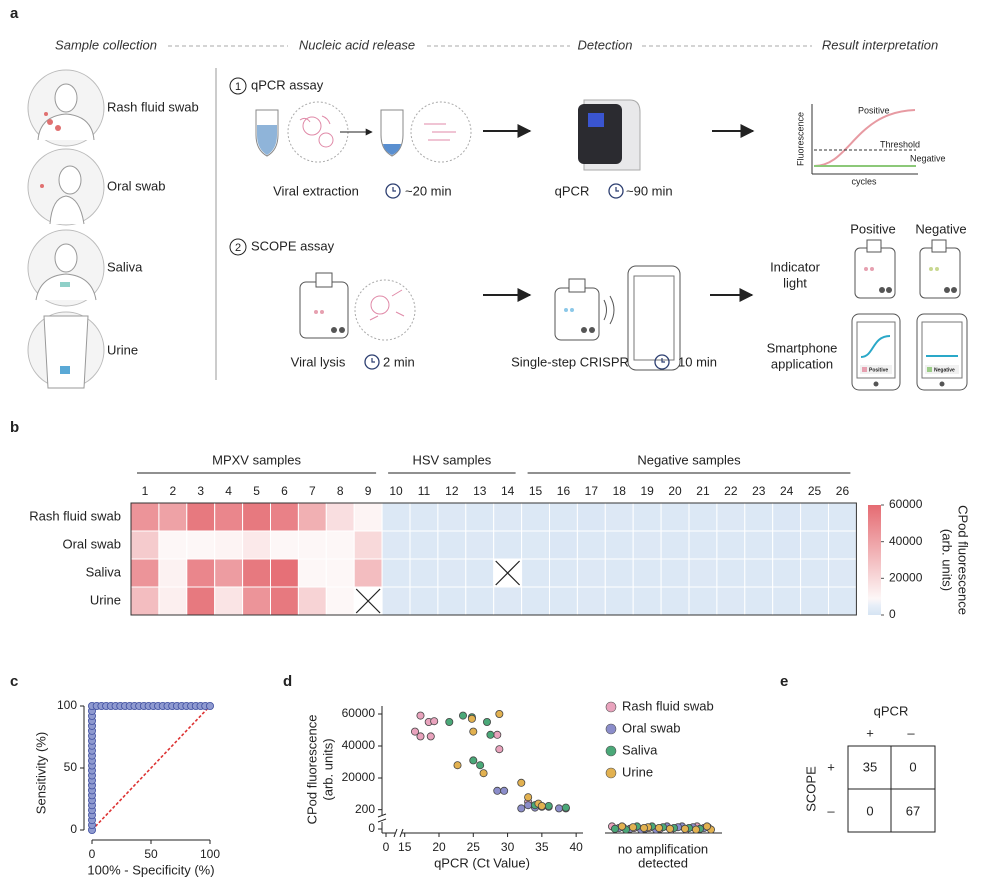 Image resolution: width=985 pixels, height=889 pixels. What do you see at coordinates (570, 361) in the screenshot?
I see `step-label: Single-step CRISPR` at bounding box center [570, 361].